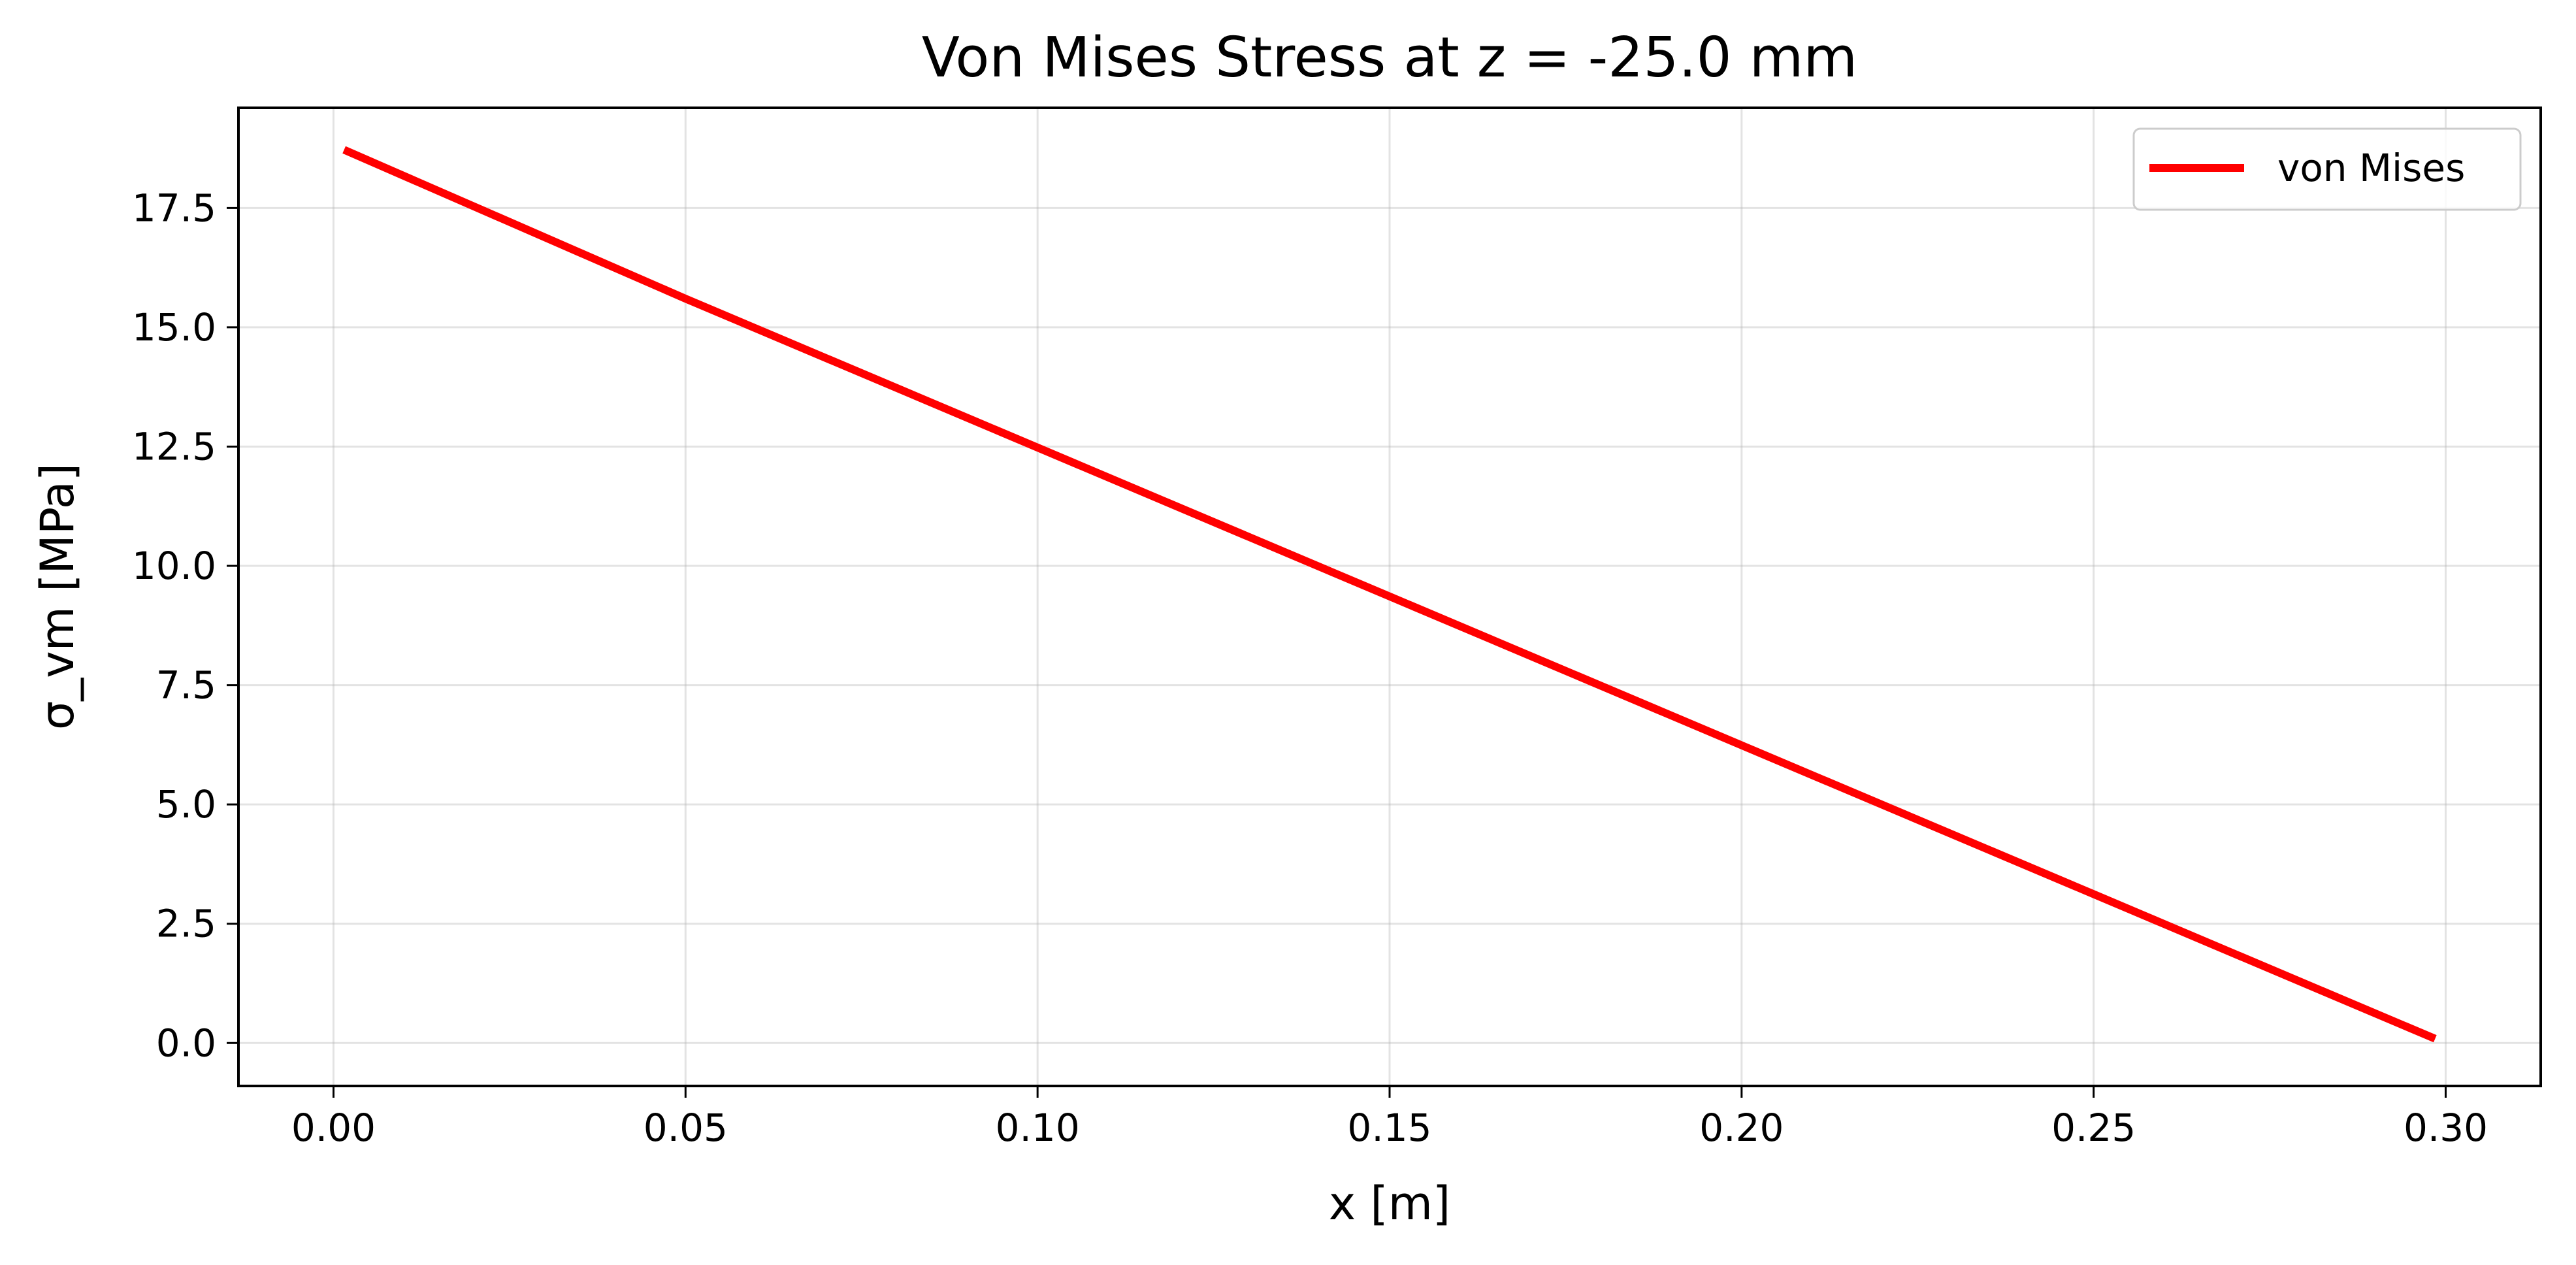 The height and width of the screenshot is (1265, 2576). What do you see at coordinates (185, 625) in the screenshot?
I see `y-axis-ticks: 0.0 2.5 5.0 7.5 10.0 12.5 15.0 17.5` at bounding box center [185, 625].